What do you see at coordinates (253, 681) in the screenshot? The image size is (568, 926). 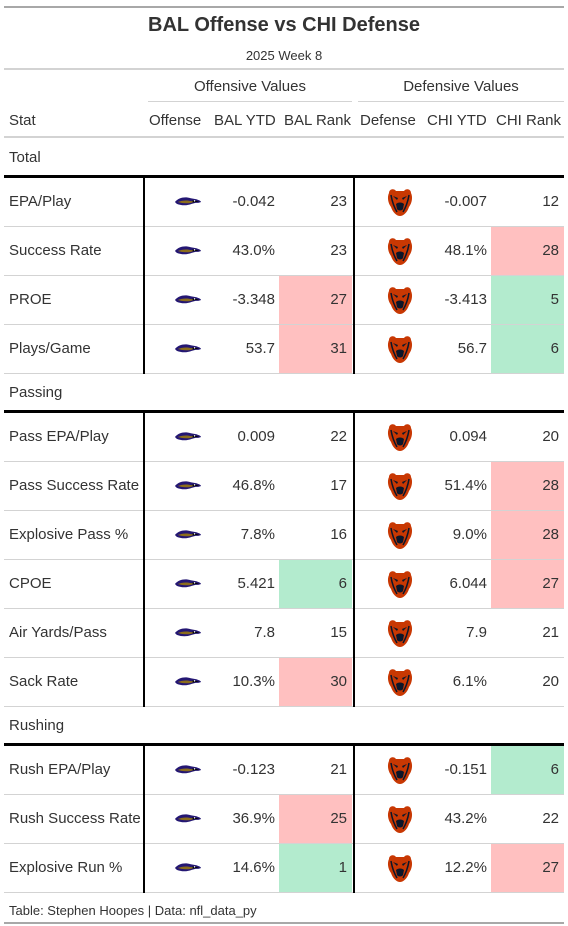 I see `bal-ytd-value: 10.3%` at bounding box center [253, 681].